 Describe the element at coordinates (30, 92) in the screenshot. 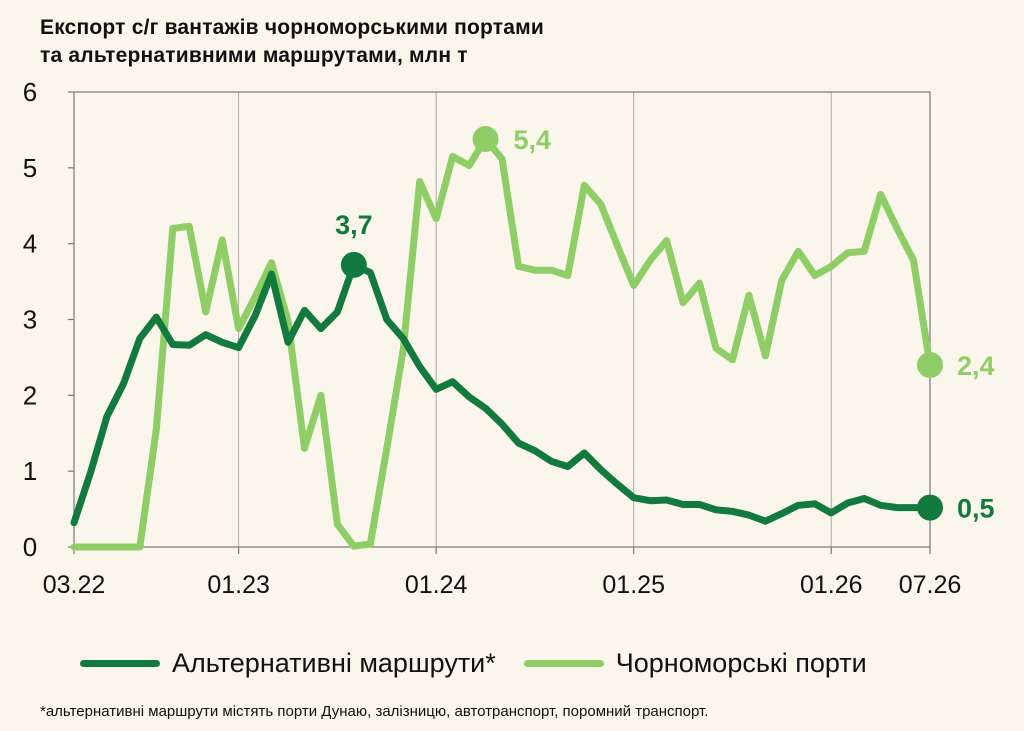

I see `y-tick-label: 6` at that location.